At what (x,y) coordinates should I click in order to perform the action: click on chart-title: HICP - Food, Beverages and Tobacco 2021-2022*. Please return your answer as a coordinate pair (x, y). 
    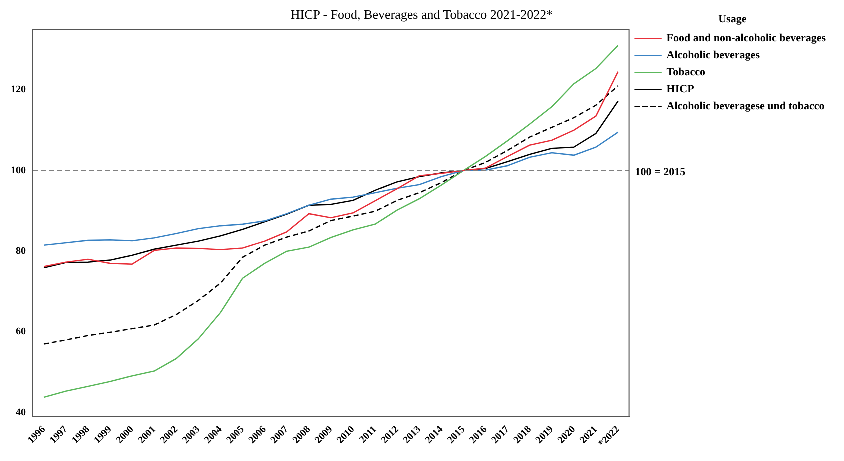
    Looking at the image, I should click on (422, 14).